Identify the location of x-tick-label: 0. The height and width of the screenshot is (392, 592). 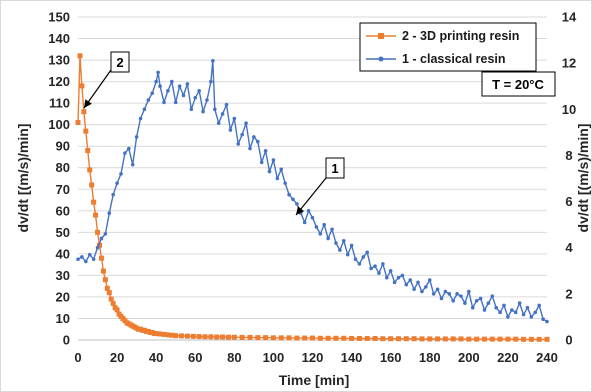
(77, 357).